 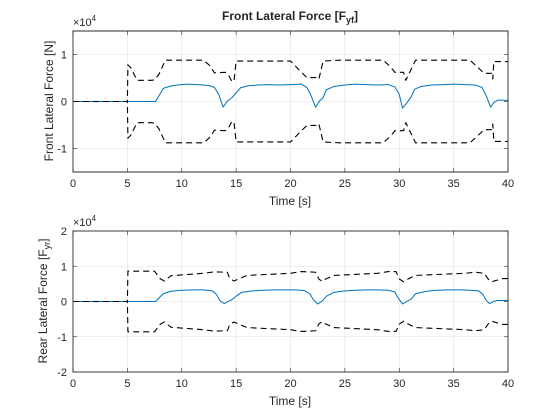 I want to click on y-axis-label-rear: Rear Lateral Force [Fyr], so click(x=44, y=301).